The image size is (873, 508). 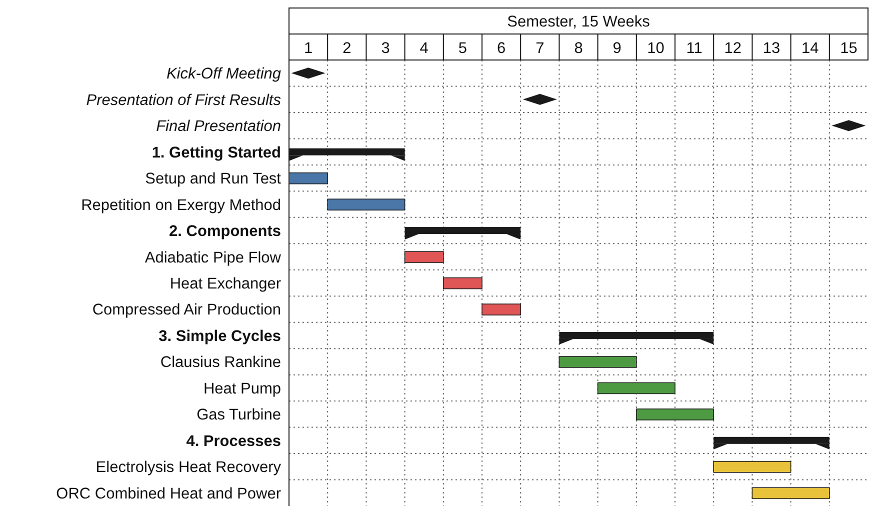 What do you see at coordinates (771, 48) in the screenshot?
I see `x-tick-label: 13` at bounding box center [771, 48].